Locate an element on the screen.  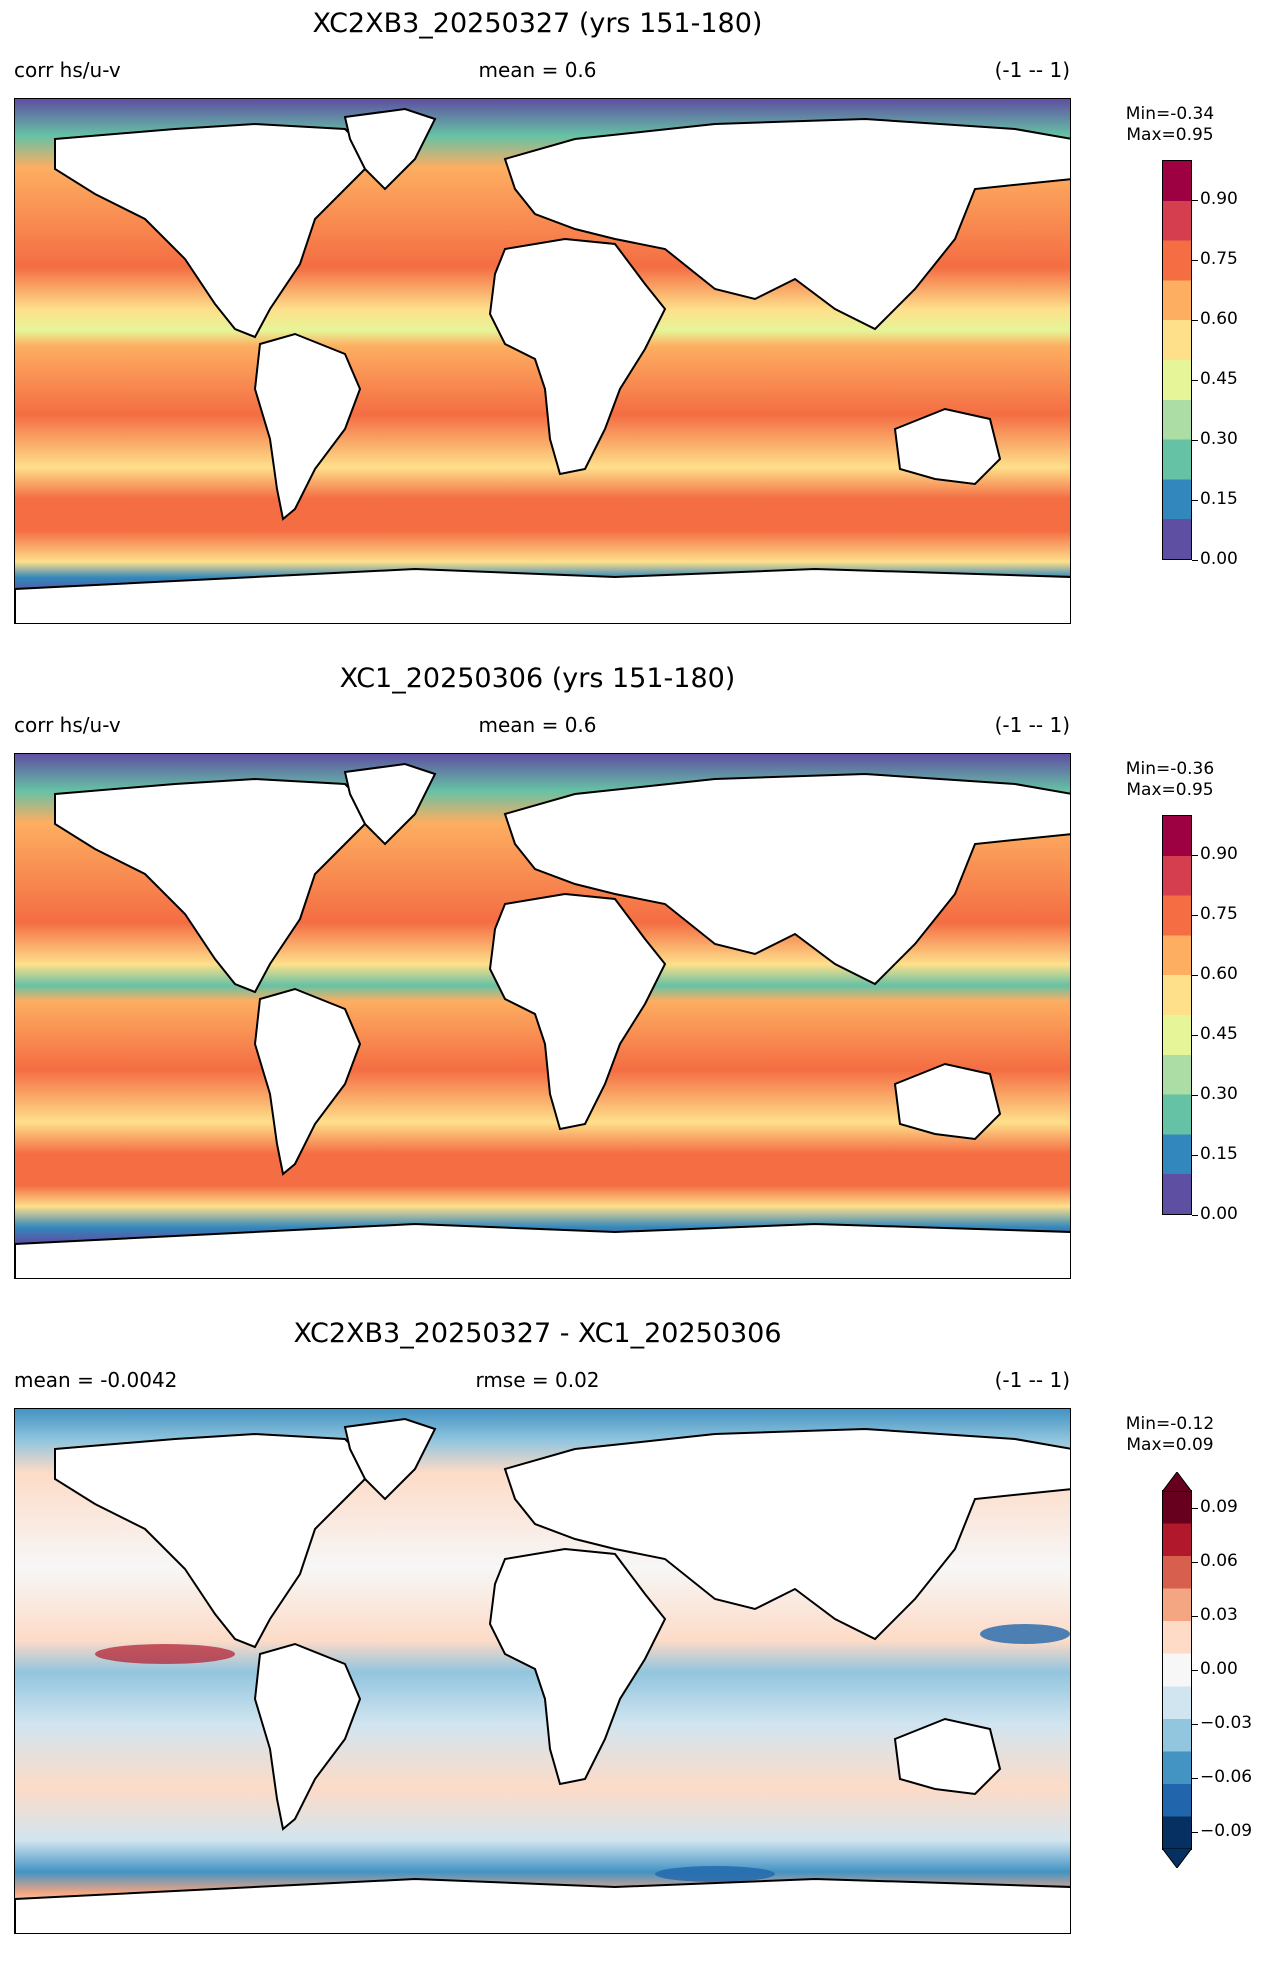
colorbar-tick-label: 0.06 is located at coordinates (1219, 1561).